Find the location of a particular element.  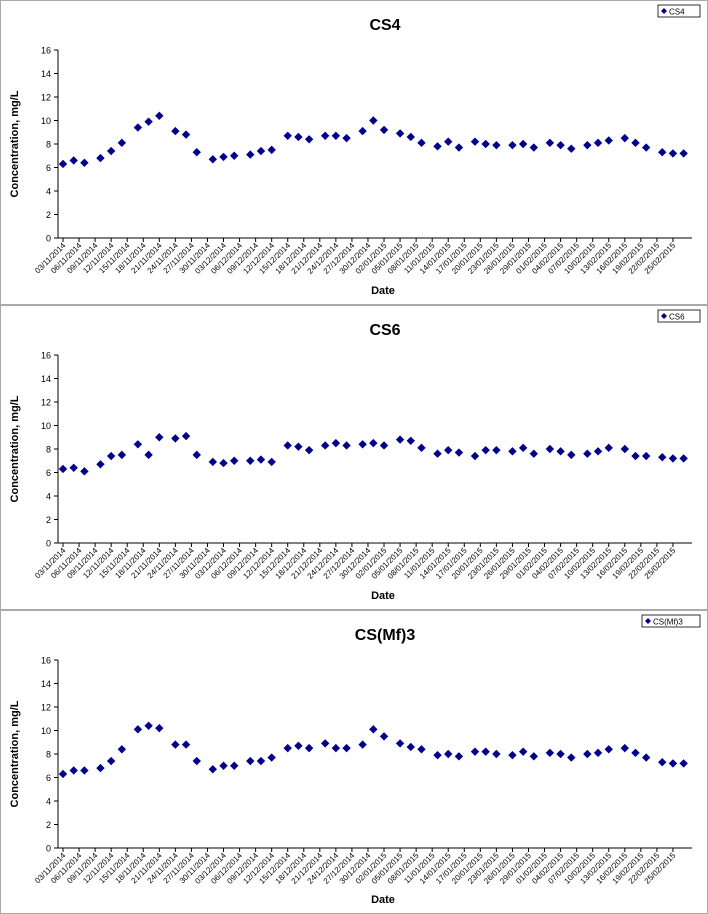

chart-legend: CS6 is located at coordinates (679, 316).